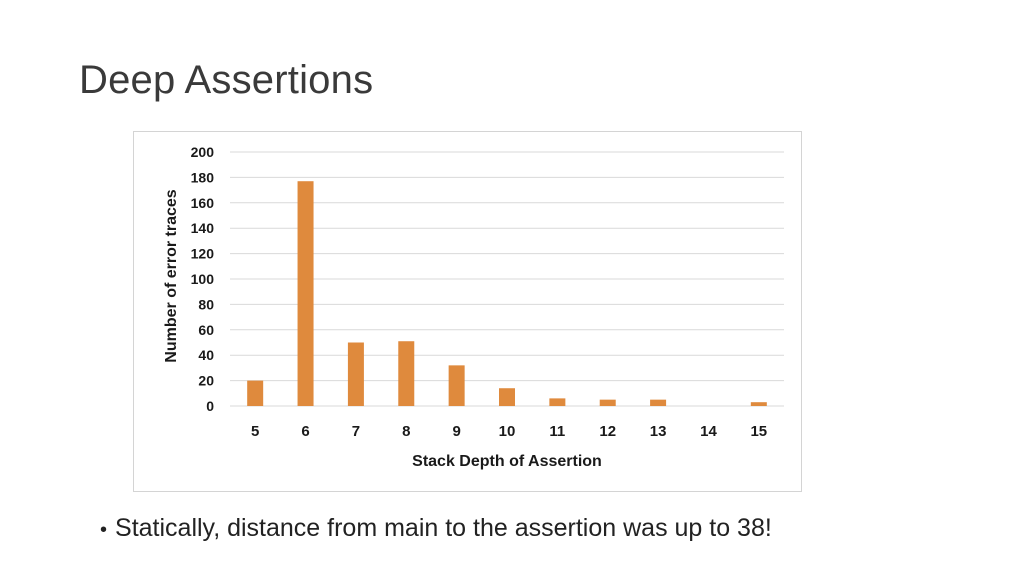 The image size is (1024, 576). What do you see at coordinates (406, 431) in the screenshot?
I see `x-tick-label: 8` at bounding box center [406, 431].